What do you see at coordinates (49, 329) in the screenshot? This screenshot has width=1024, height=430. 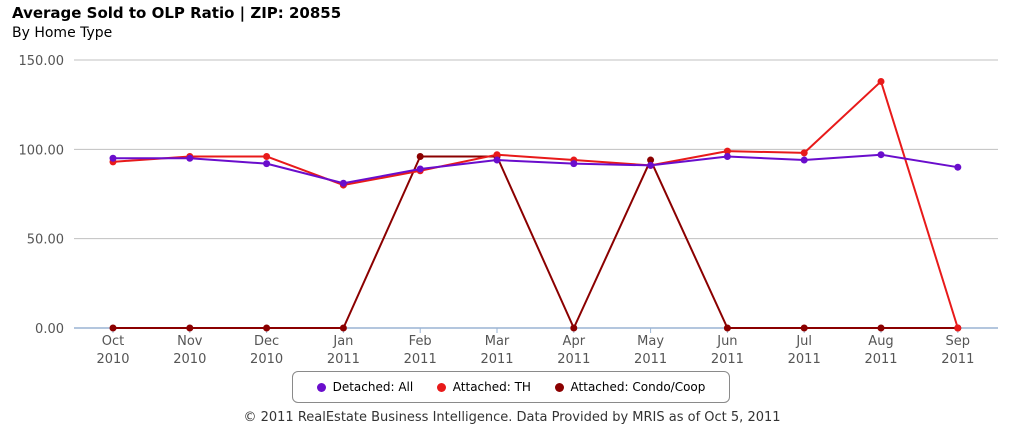 I see `y-tick-label: 0.00` at bounding box center [49, 329].